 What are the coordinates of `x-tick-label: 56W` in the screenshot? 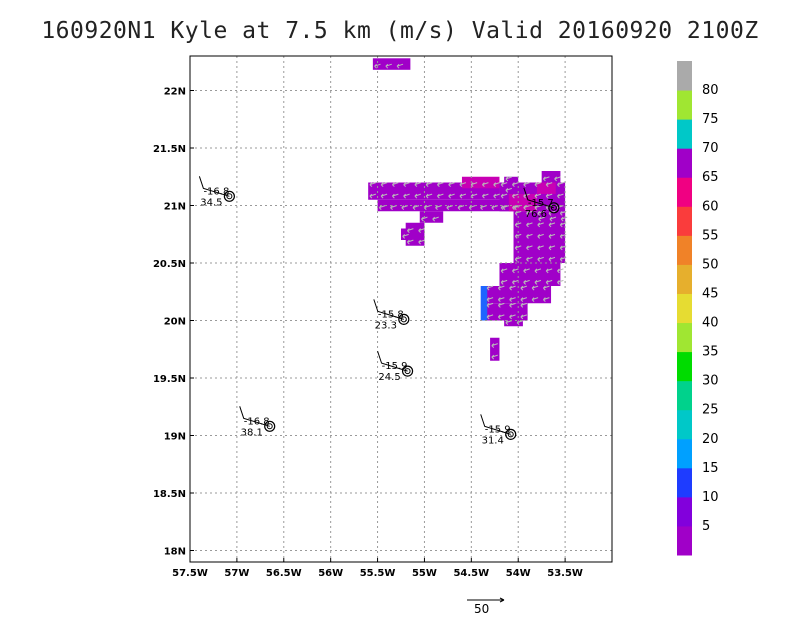 It's located at (330, 573).